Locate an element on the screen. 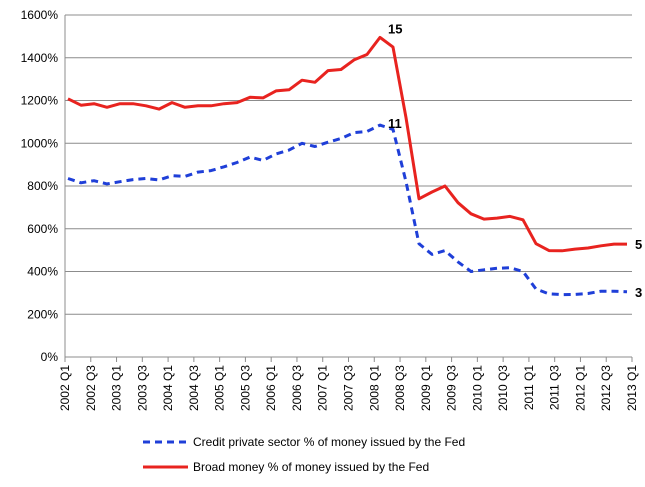  end-label-credit: 3 is located at coordinates (638, 292).